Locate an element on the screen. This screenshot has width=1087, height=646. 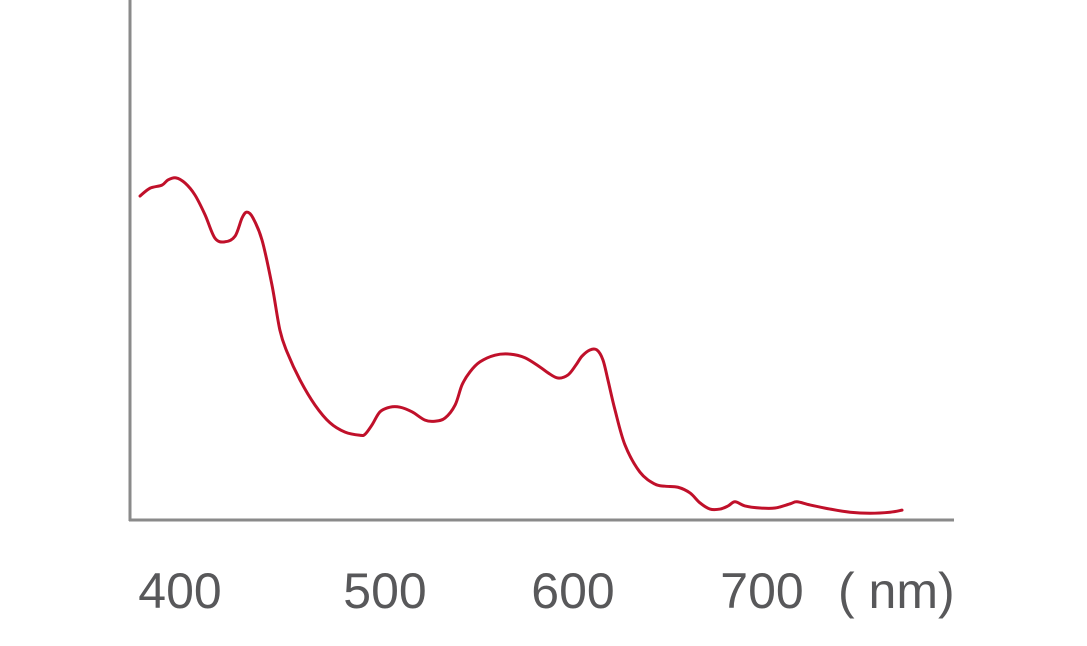
x-tick-label: 700 is located at coordinates (761, 591).